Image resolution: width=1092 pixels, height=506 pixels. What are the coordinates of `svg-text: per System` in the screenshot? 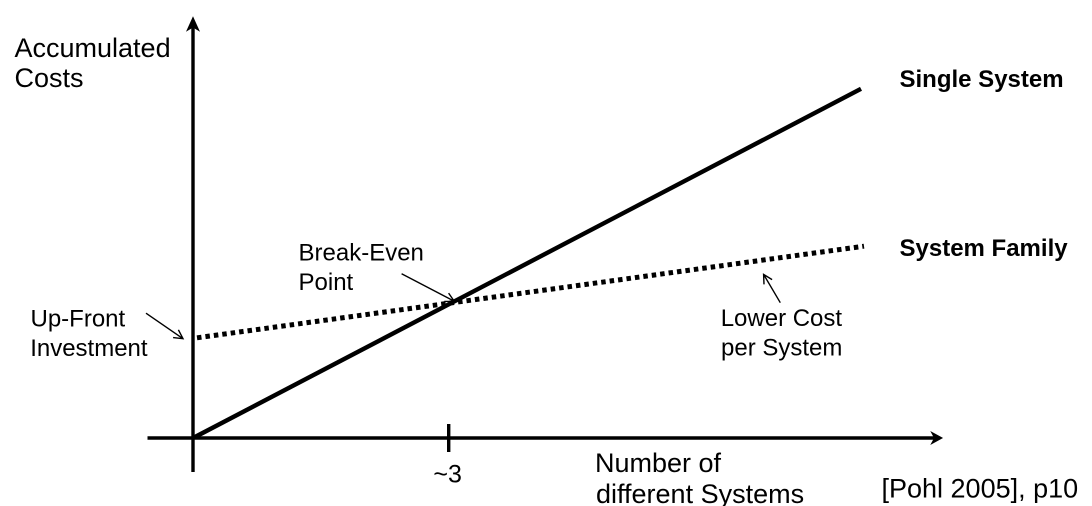 It's located at (781, 348).